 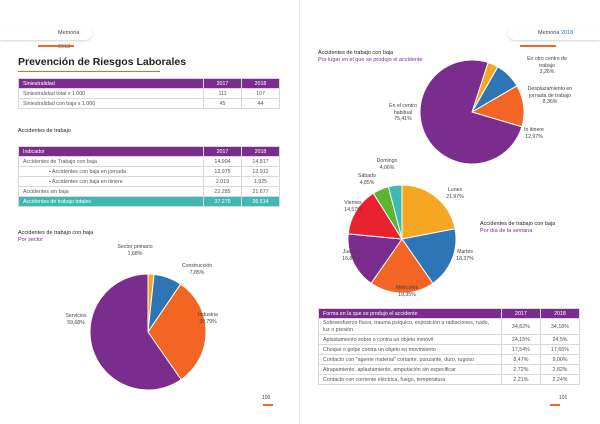 I want to click on table-cell: 2,24%, so click(x=560, y=379).